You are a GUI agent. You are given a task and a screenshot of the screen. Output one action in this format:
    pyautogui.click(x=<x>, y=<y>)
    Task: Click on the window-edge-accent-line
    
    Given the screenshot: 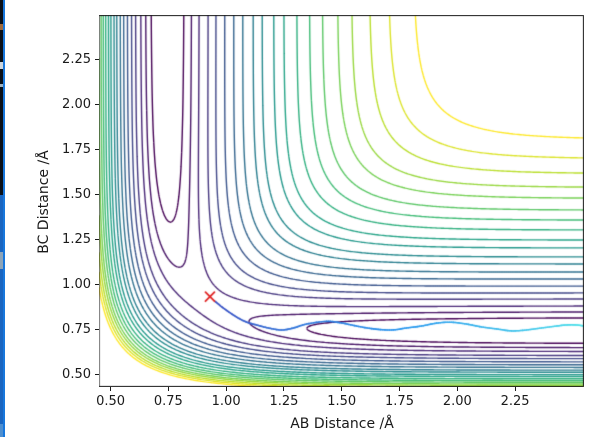 What is the action you would take?
    pyautogui.click(x=3, y=218)
    